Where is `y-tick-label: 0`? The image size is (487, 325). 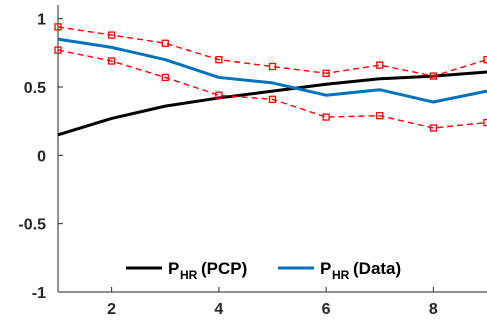
y-tick-label: 0 is located at coordinates (41, 156).